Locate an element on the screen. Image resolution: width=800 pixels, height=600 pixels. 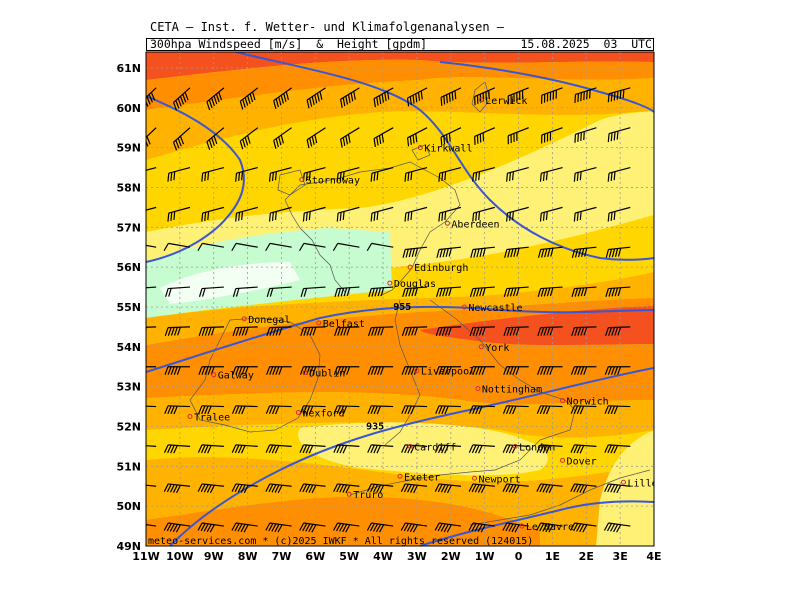
lat-tick-label: 50N is located at coordinates (128, 506).